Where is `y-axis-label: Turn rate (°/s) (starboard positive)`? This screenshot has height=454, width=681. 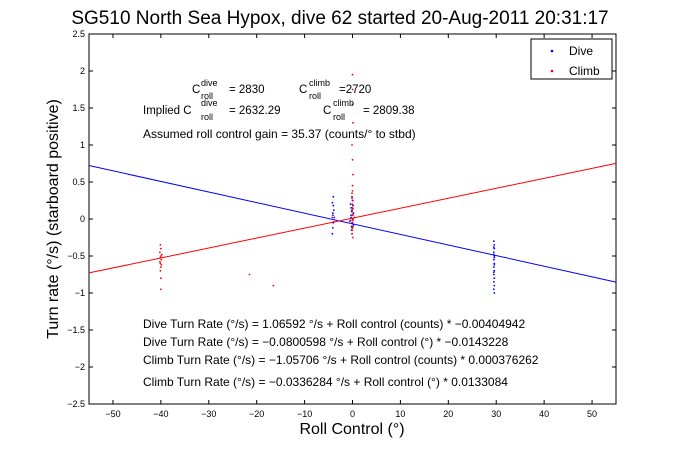
y-axis-label: Turn rate (°/s) (starboard positive) is located at coordinates (53, 219).